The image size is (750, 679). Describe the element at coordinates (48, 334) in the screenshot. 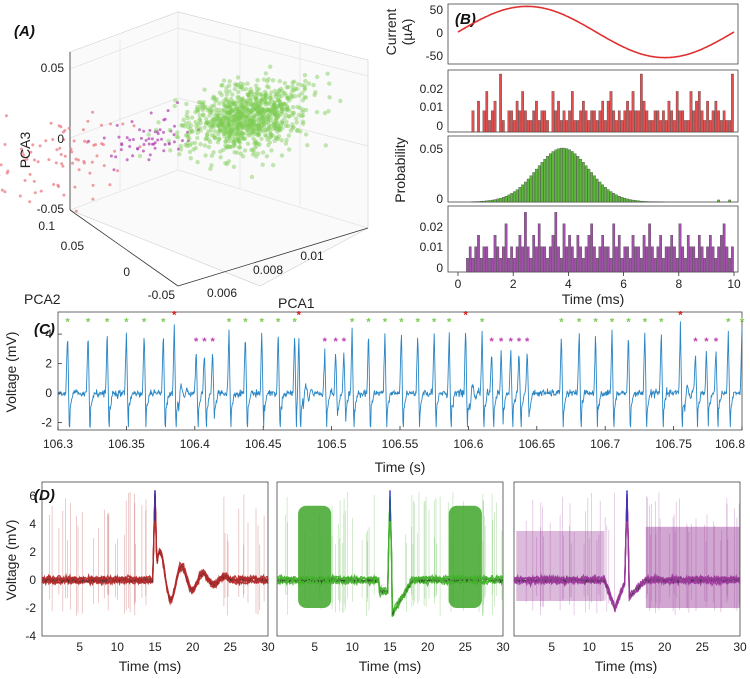

I see `trace-ytick-label: 4` at that location.